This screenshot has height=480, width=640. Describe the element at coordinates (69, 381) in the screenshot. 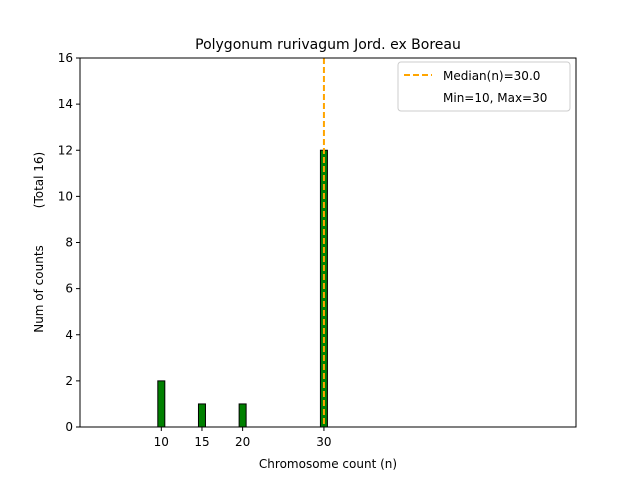

I see `y-tick-label: 2` at that location.